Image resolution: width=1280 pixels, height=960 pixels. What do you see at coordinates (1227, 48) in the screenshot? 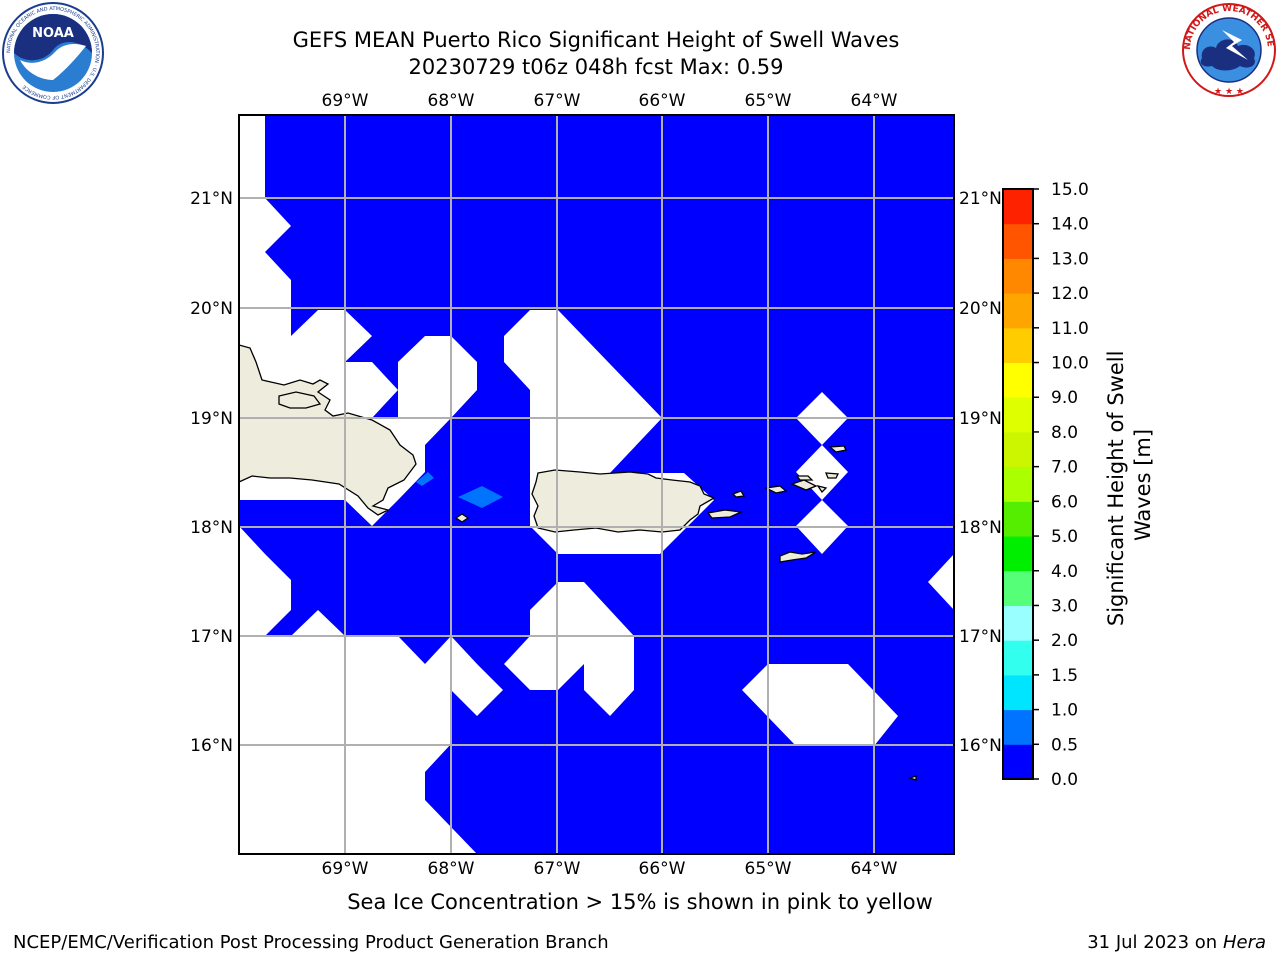
I see `nws-logo: NATIONAL WEATHER SERVICE ★ ★ ★` at bounding box center [1227, 48].